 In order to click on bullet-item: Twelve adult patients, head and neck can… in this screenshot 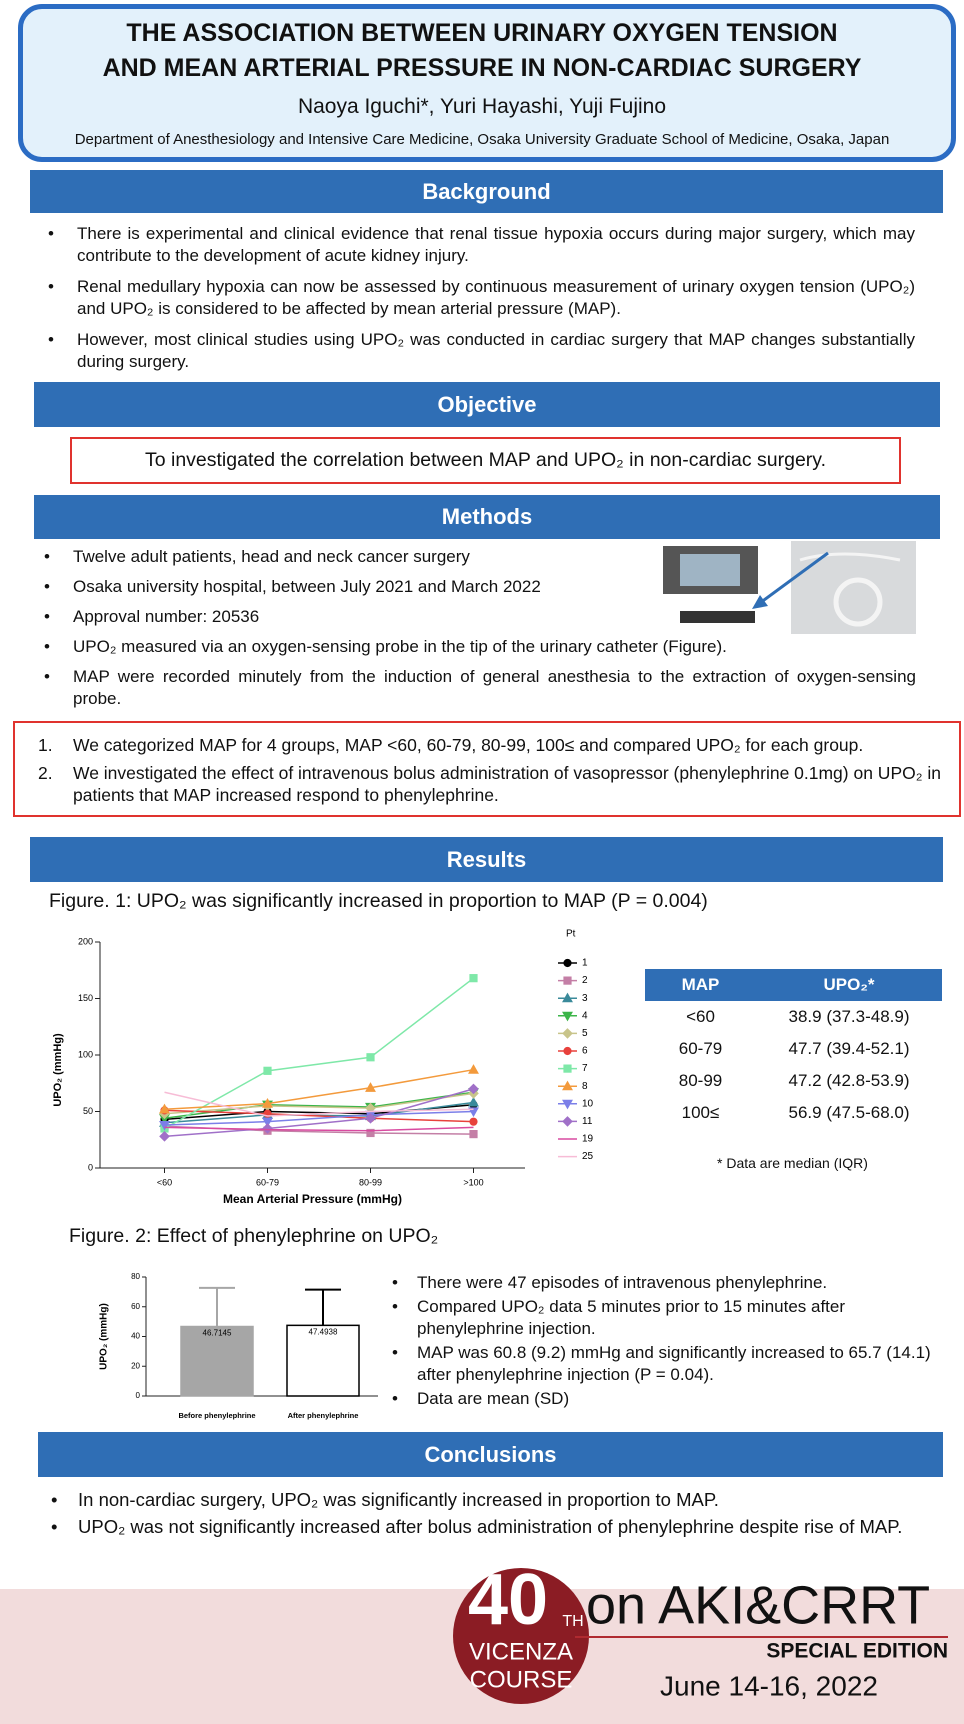, I will do `click(476, 557)`.